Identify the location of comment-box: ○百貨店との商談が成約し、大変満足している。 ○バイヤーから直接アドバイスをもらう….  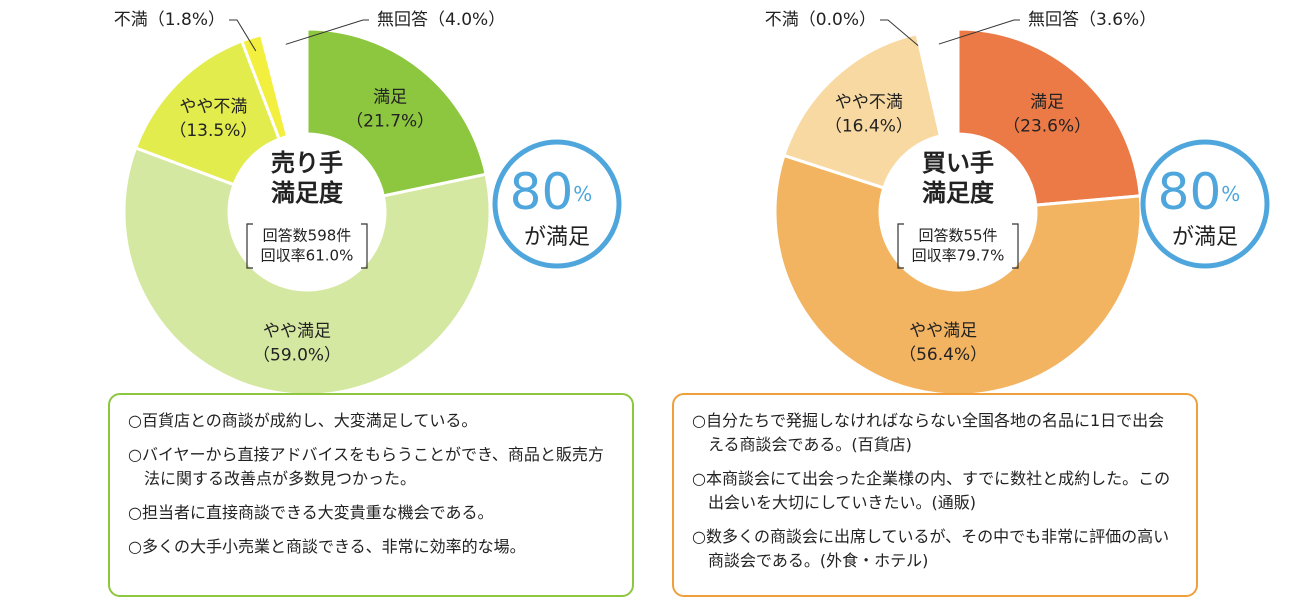
(371, 495).